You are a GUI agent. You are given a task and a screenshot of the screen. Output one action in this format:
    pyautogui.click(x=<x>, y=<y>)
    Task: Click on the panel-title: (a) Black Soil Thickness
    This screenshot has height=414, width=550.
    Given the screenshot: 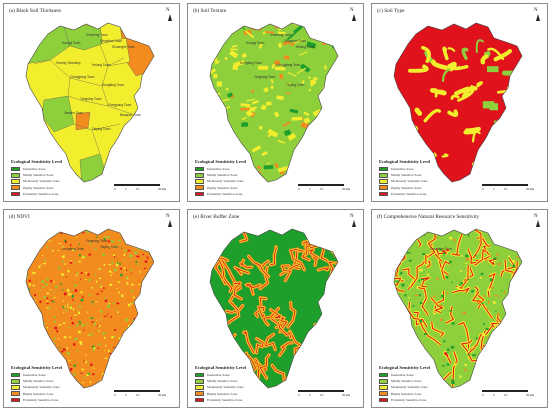 What is the action you would take?
    pyautogui.click(x=35, y=11)
    